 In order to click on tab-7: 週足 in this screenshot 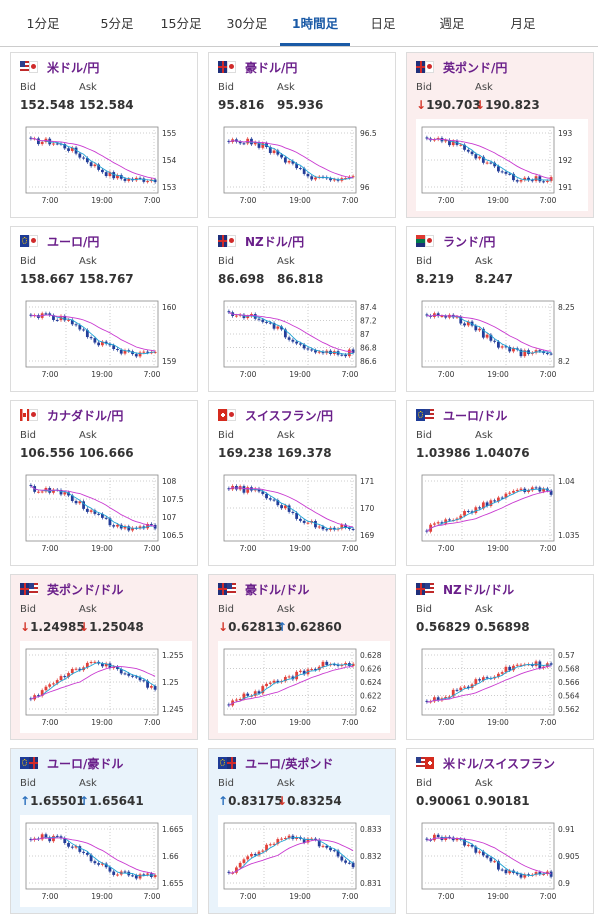, I will do `click(452, 23)`.